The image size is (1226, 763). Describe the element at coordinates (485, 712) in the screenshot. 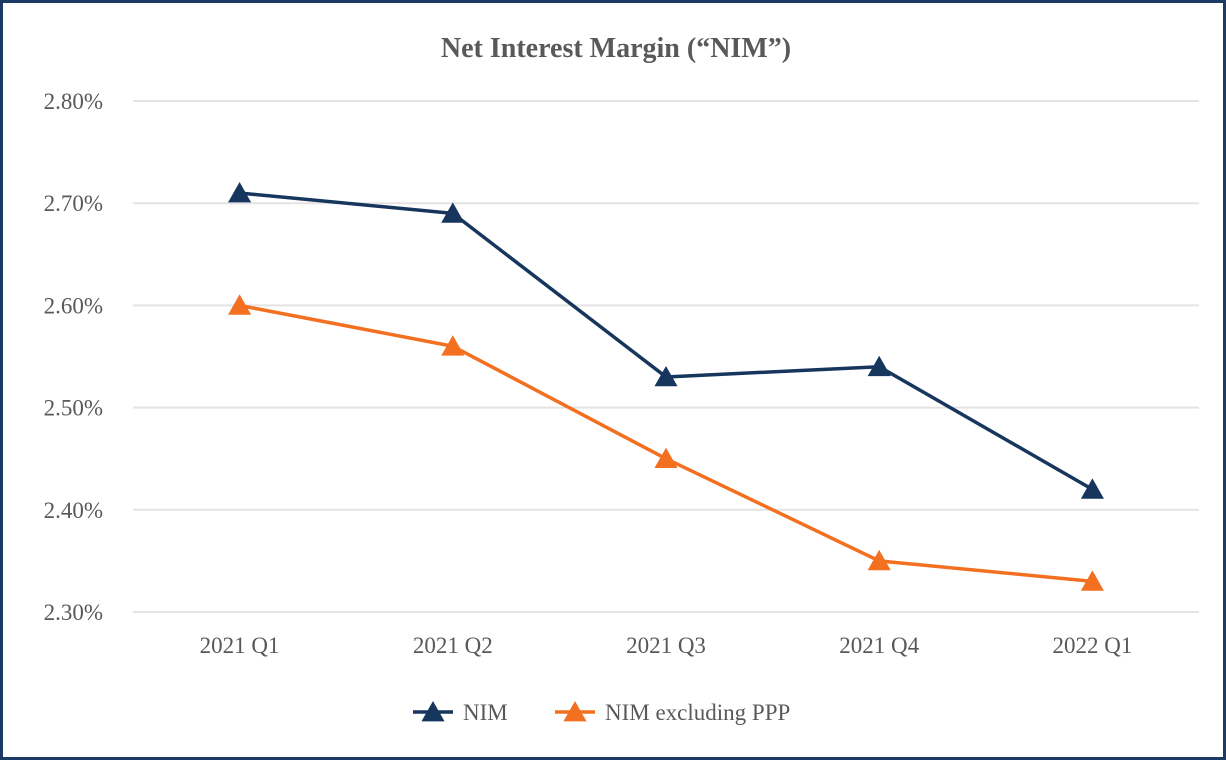

I see `legend-label: NIM` at that location.